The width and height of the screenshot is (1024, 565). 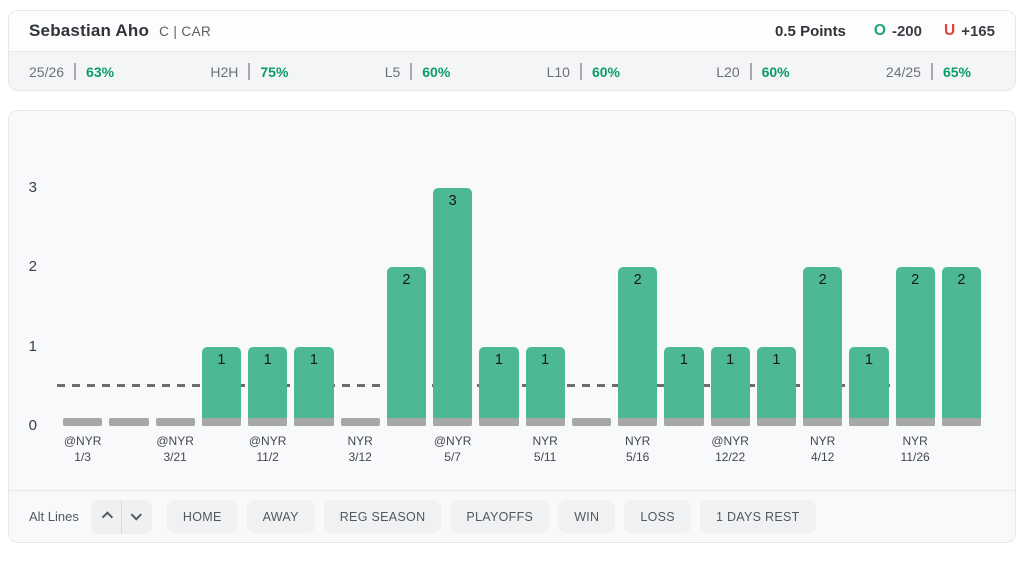 What do you see at coordinates (274, 71) in the screenshot?
I see `stat-value: 75%` at bounding box center [274, 71].